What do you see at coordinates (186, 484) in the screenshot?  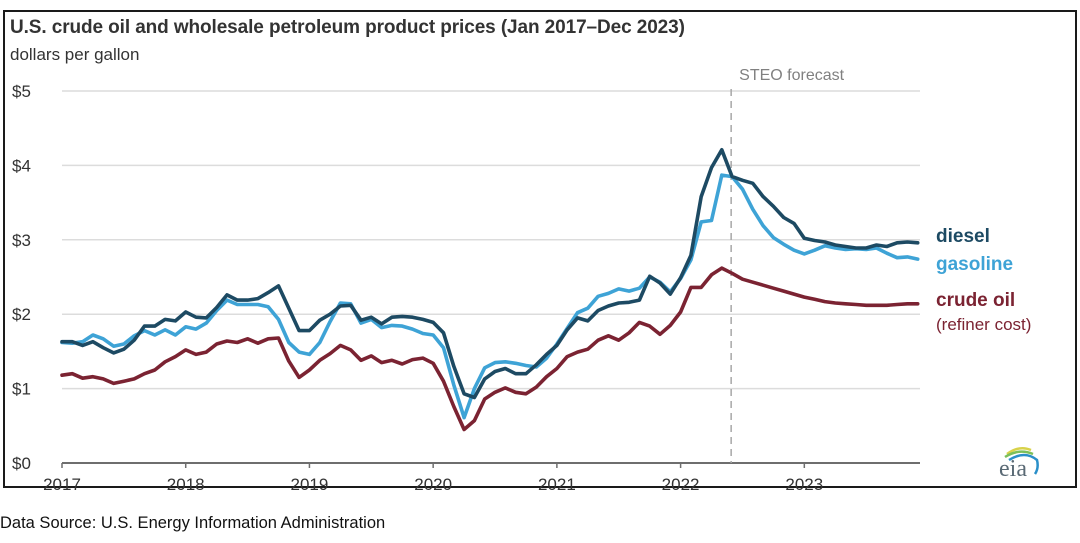 I see `x-tick-label: 2018` at bounding box center [186, 484].